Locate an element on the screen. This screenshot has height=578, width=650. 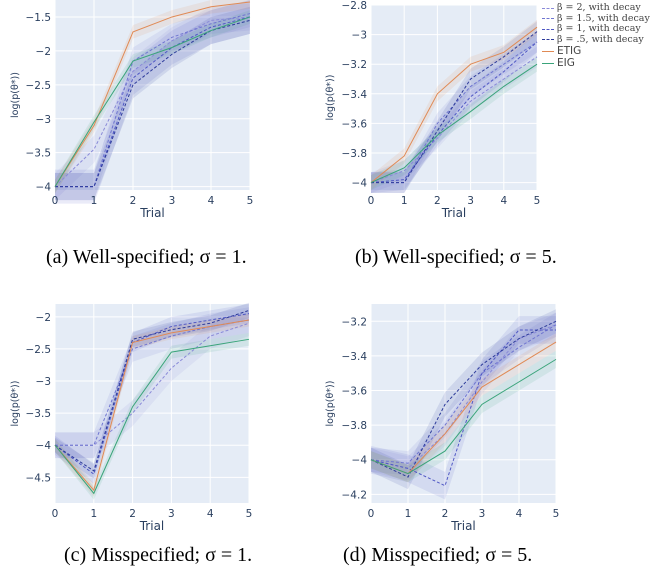
y-tick-label: −2.8 is located at coordinates (355, 6).